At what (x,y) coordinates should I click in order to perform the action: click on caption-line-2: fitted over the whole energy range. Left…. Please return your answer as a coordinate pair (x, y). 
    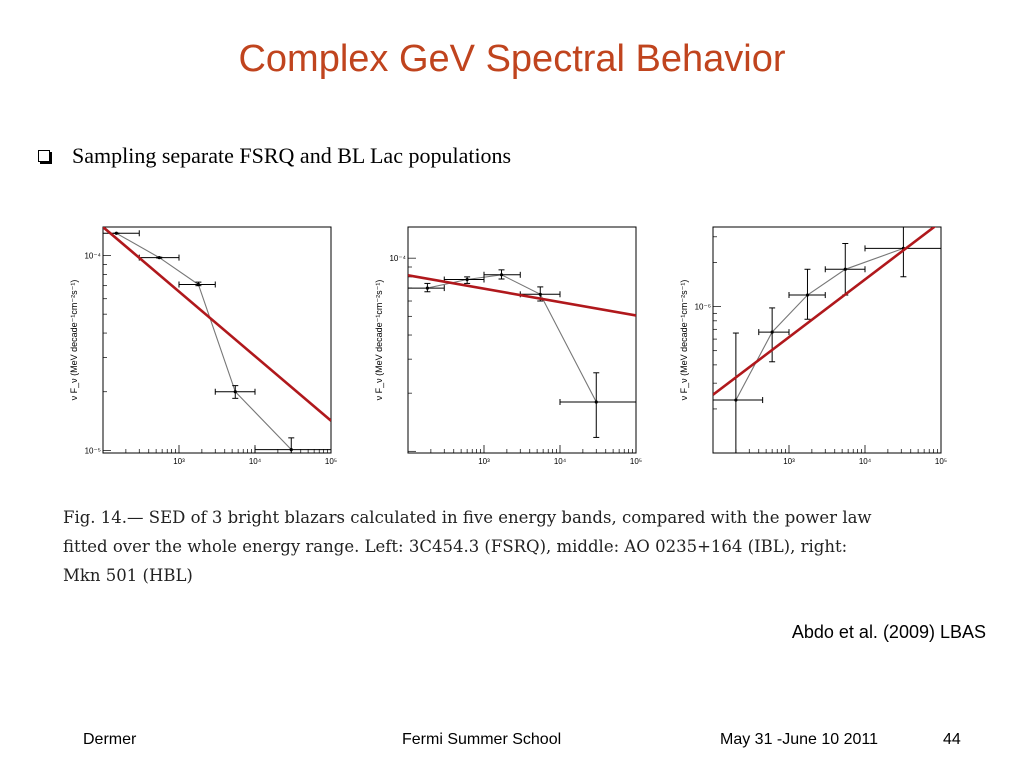
    Looking at the image, I should click on (455, 546).